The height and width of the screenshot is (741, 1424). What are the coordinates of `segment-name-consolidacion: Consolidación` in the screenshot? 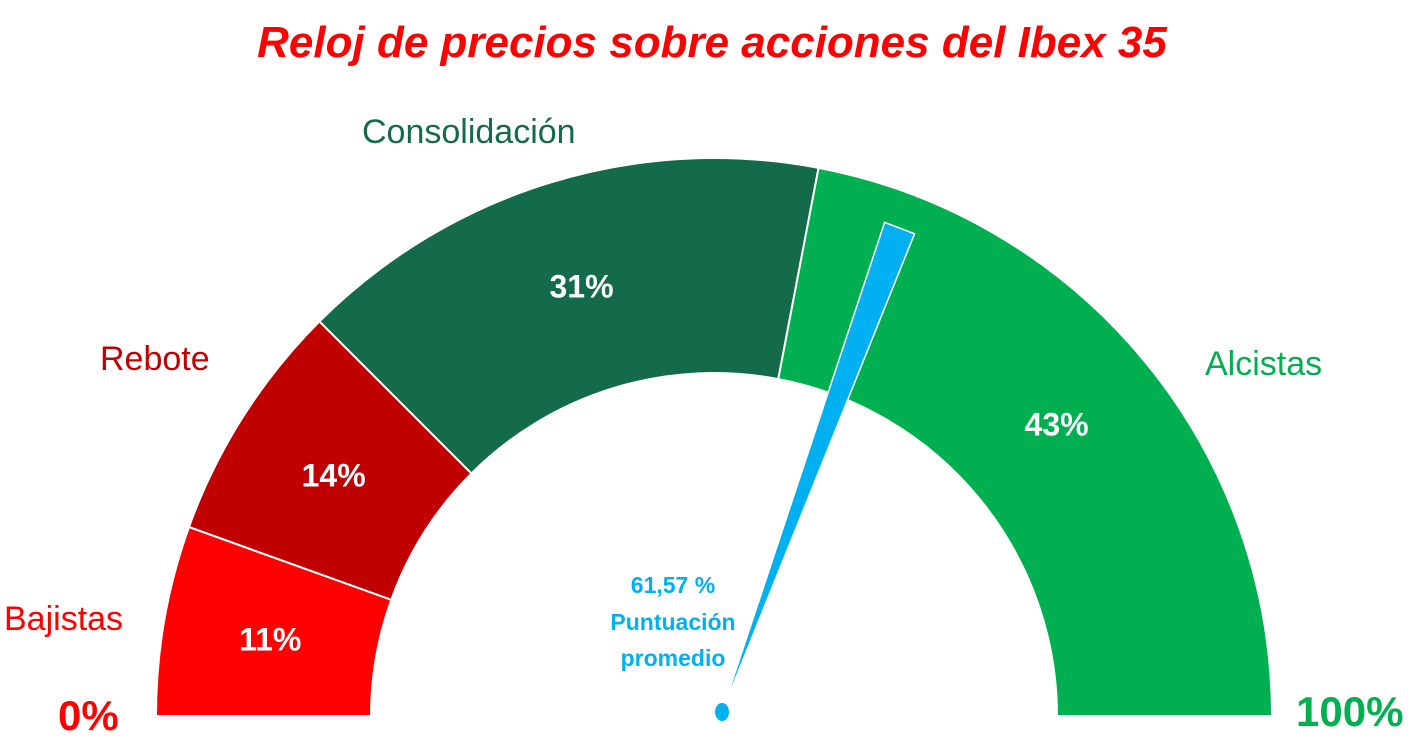 It's located at (469, 132).